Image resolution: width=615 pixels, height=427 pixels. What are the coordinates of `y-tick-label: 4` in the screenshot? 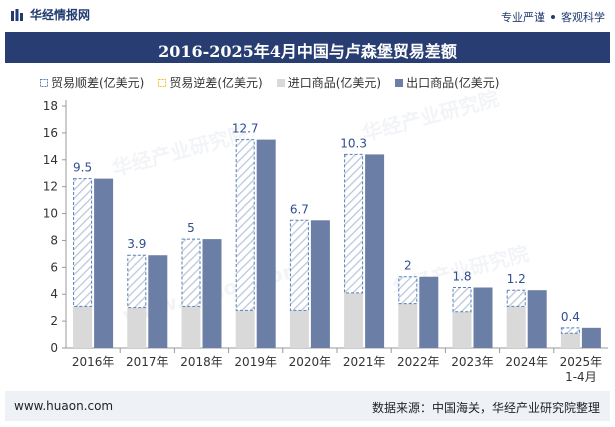 It's located at (54, 294).